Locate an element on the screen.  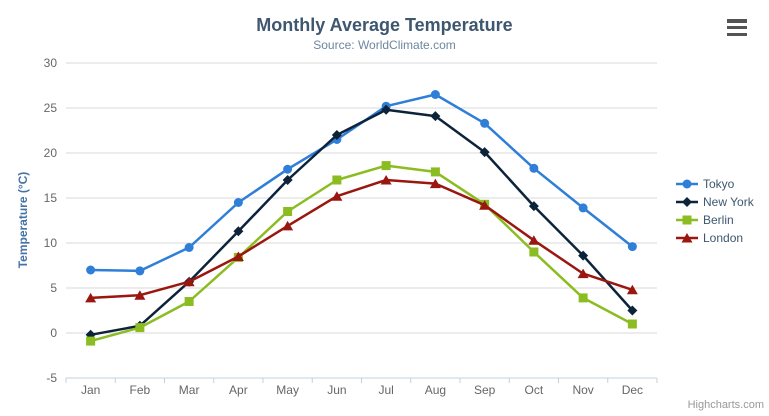
chart-subtitle: Source: WorldClimate.com is located at coordinates (384, 45).